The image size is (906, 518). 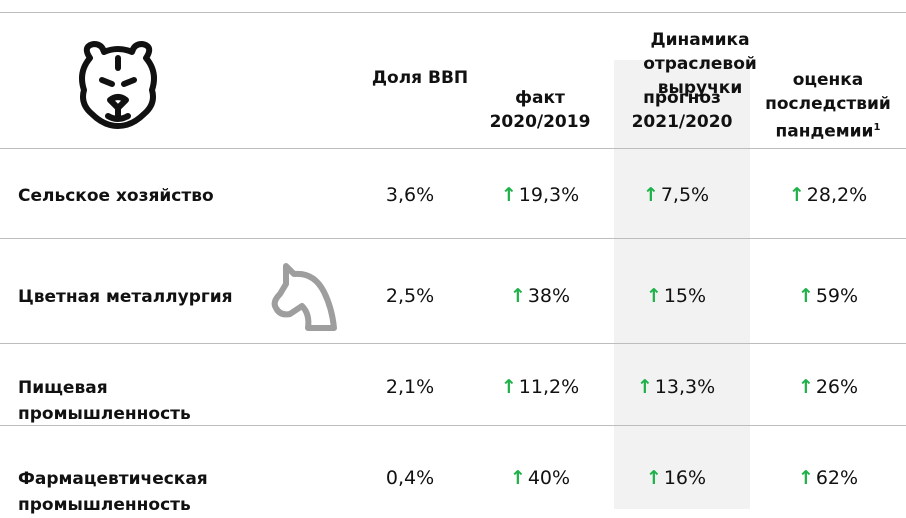 What do you see at coordinates (549, 478) in the screenshot?
I see `cell-value: 40%` at bounding box center [549, 478].